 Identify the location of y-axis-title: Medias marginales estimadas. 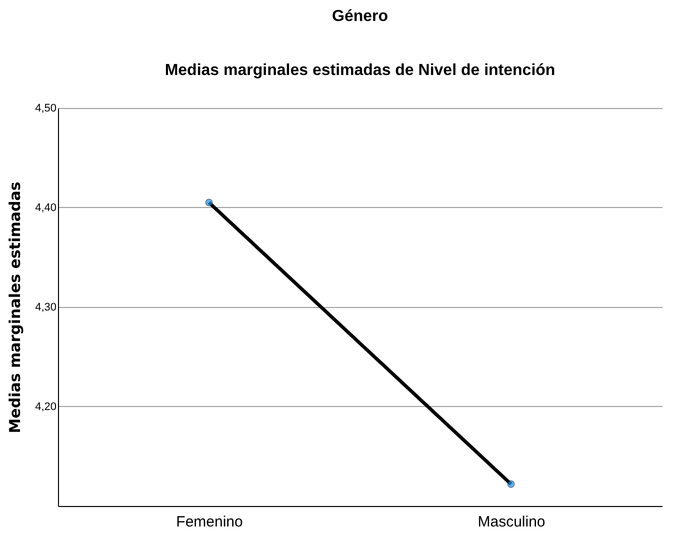
(15, 308).